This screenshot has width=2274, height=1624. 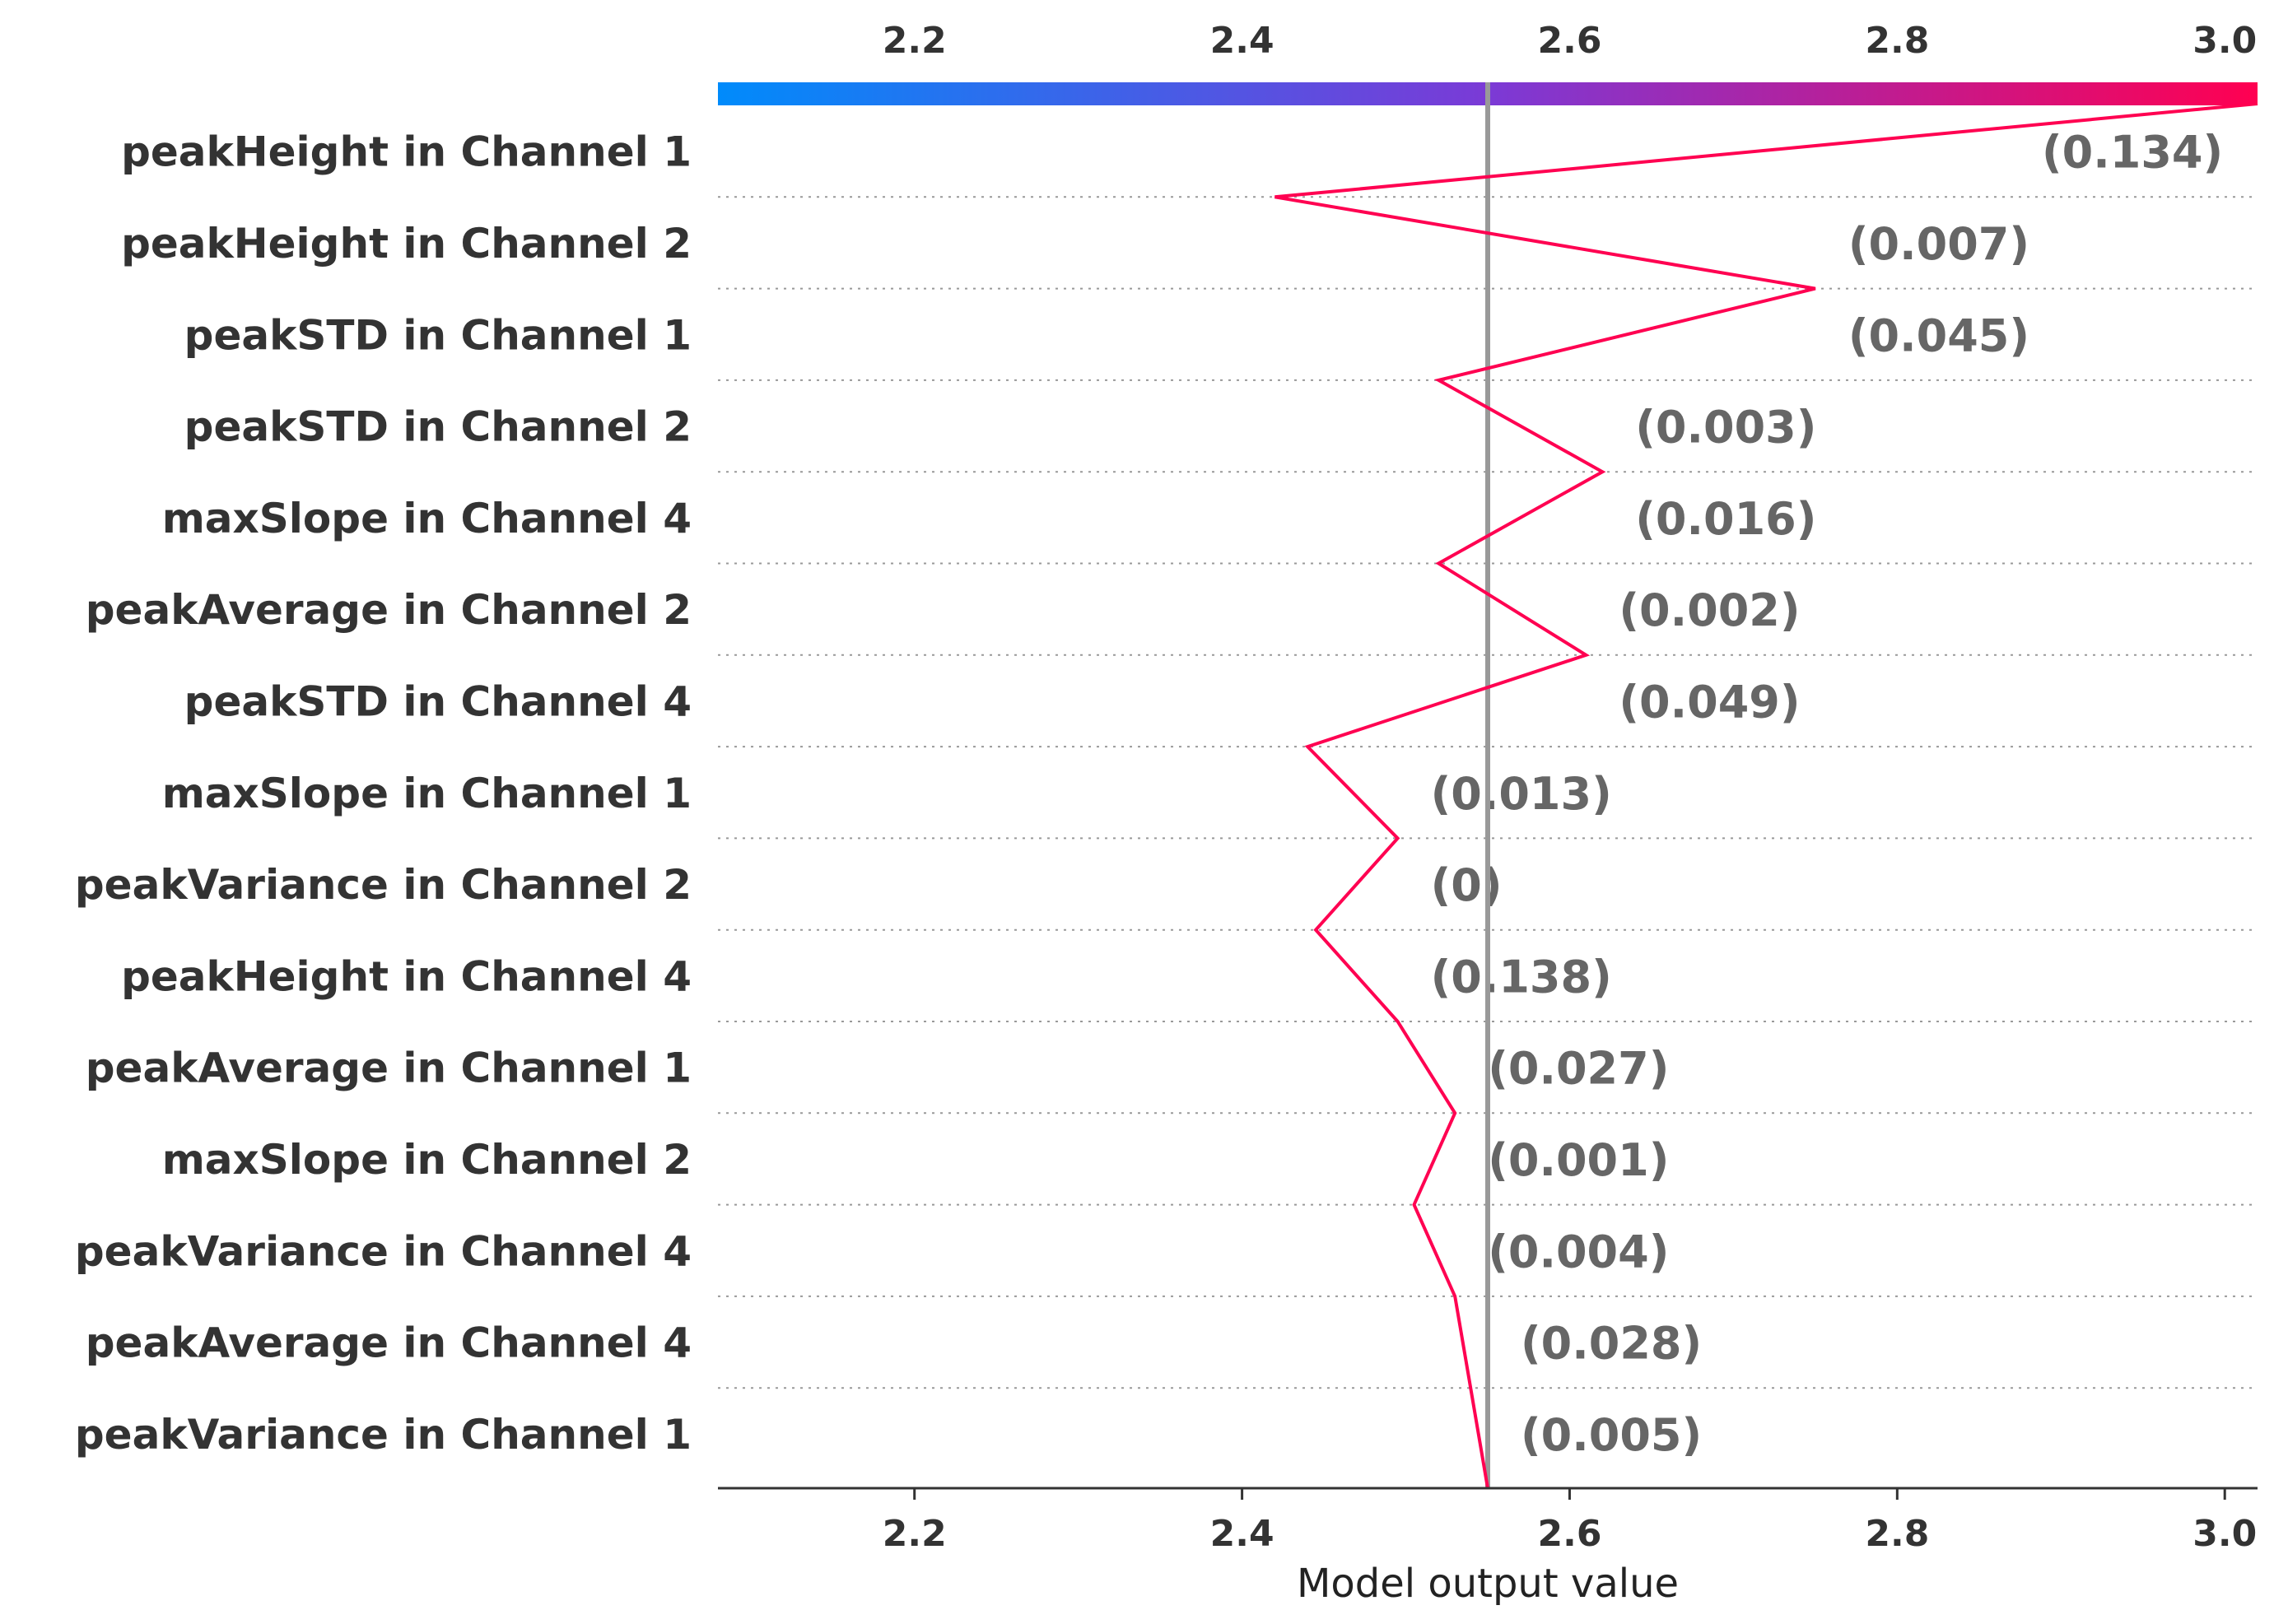 What do you see at coordinates (2224, 41) in the screenshot?
I see `x-tick-label-top: 3.0` at bounding box center [2224, 41].